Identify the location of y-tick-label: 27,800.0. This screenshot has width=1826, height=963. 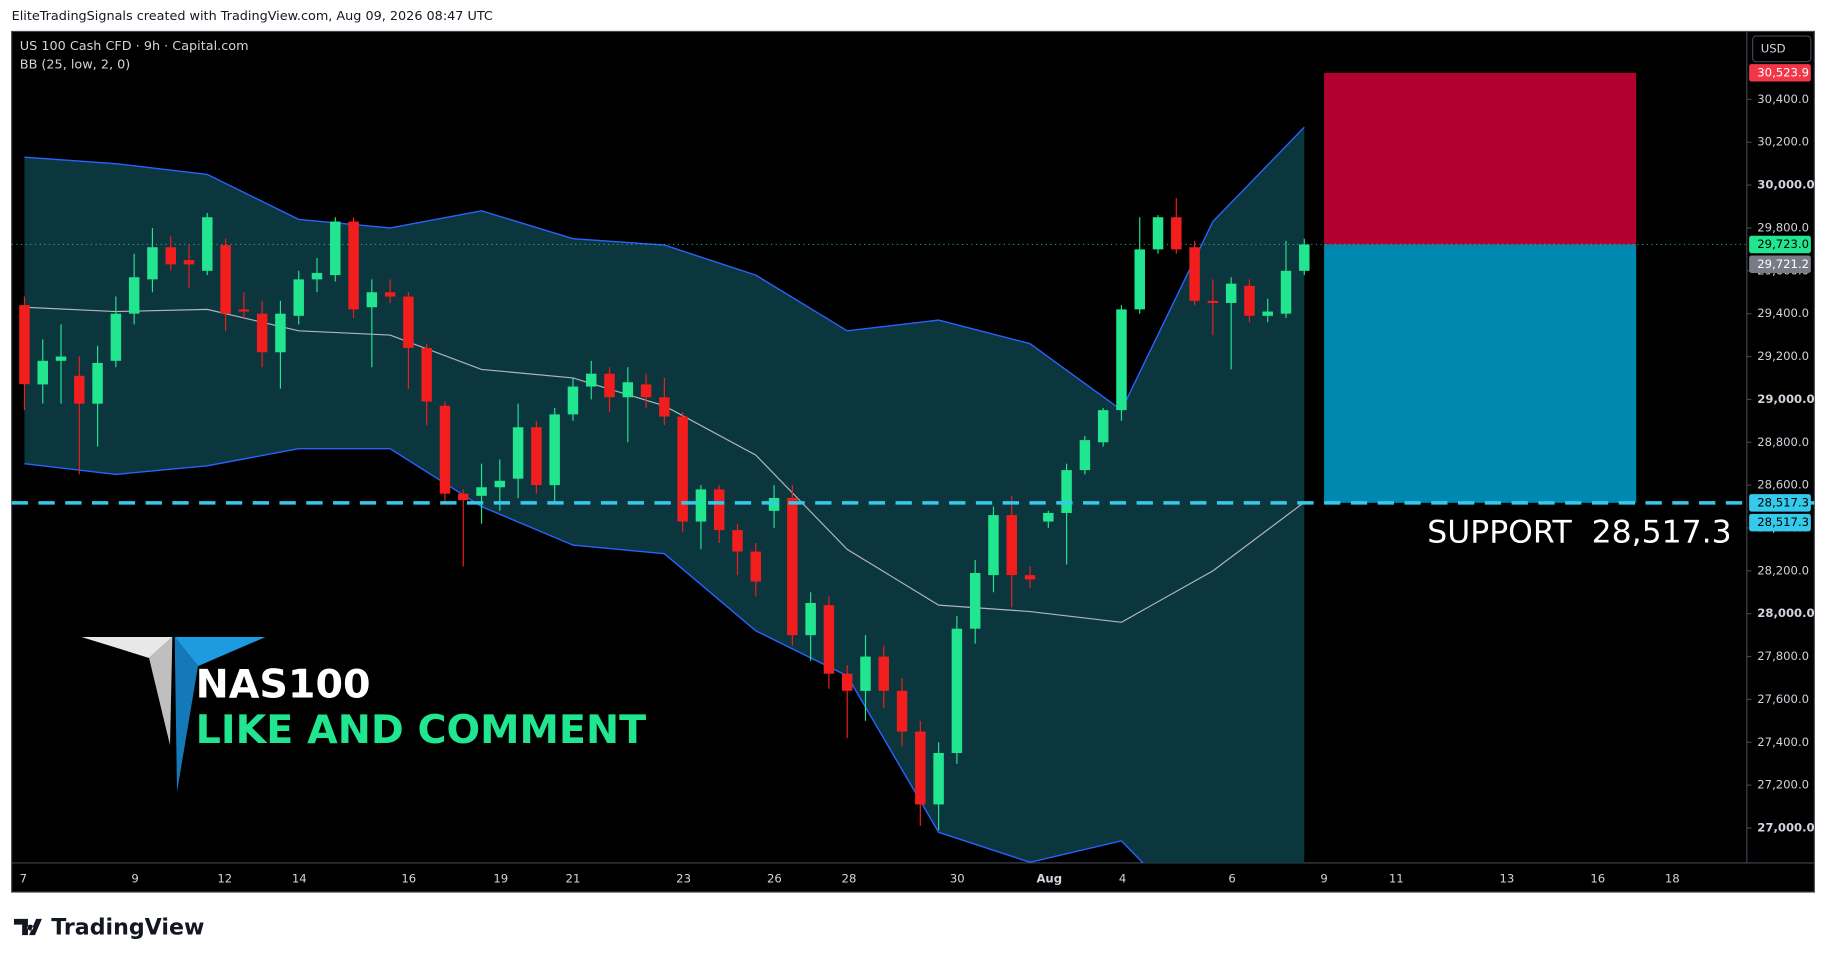
(1783, 656).